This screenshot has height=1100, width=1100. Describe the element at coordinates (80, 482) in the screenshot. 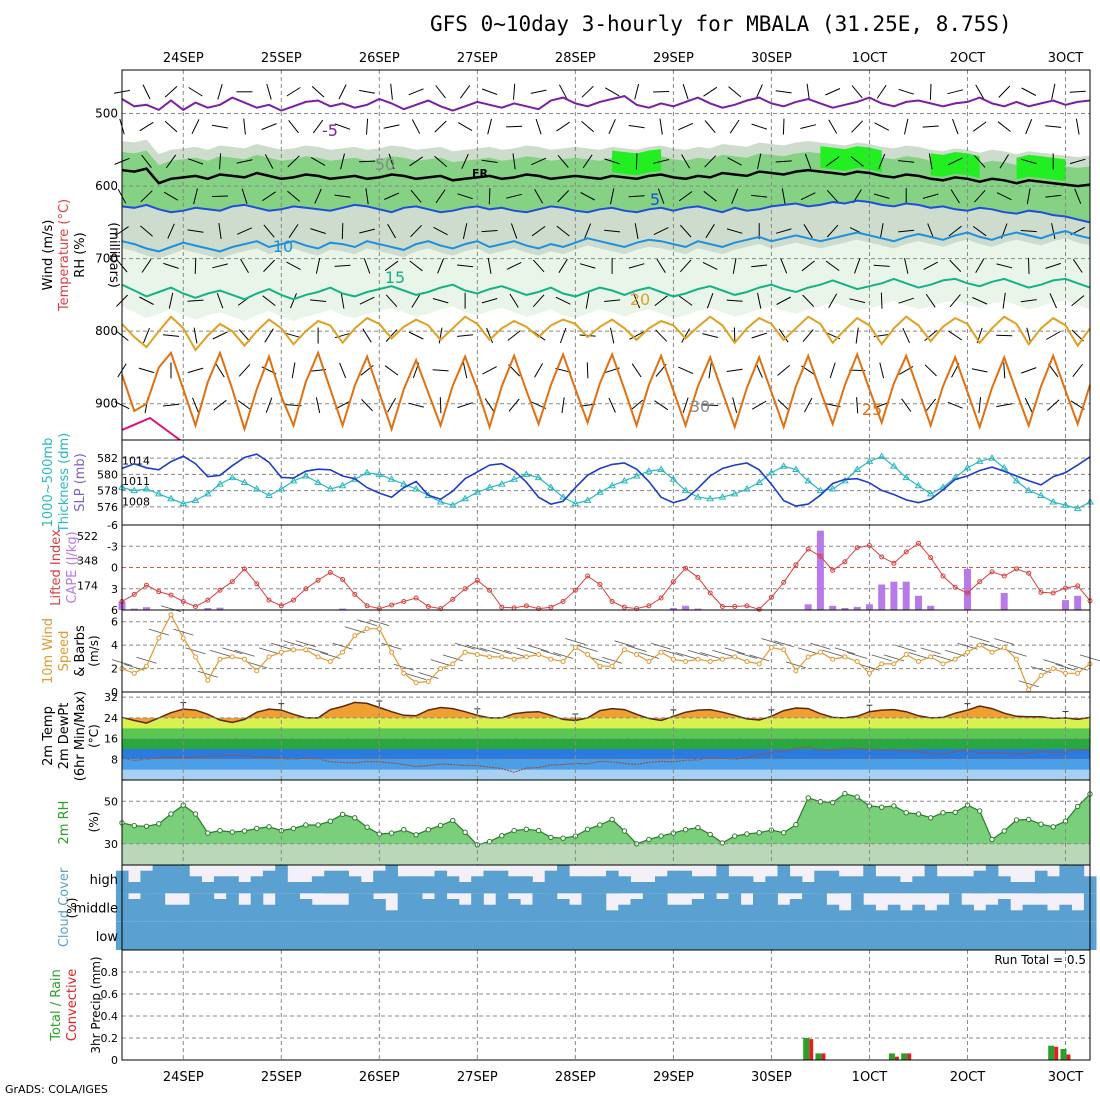

I see `slp-side-label: SLP (mb)` at that location.